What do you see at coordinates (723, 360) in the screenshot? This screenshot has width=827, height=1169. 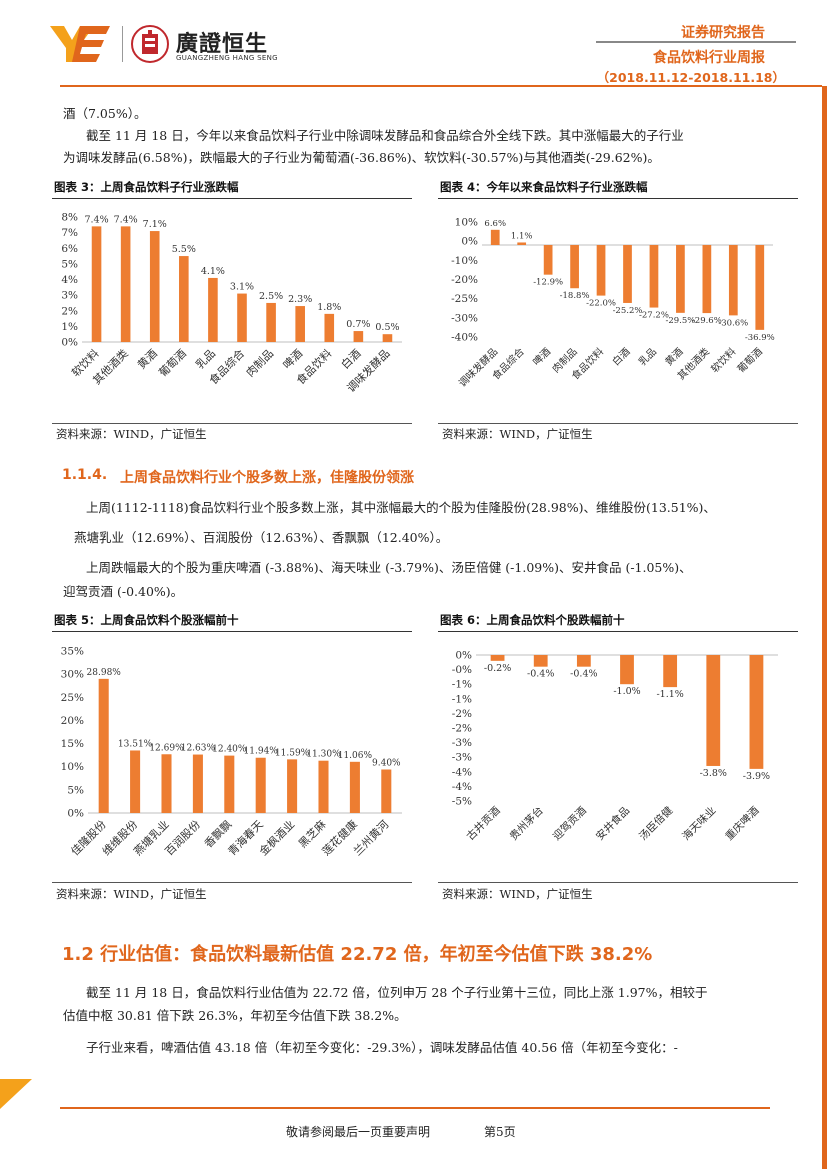 I see `chart4-category-label: 软饮料` at bounding box center [723, 360].